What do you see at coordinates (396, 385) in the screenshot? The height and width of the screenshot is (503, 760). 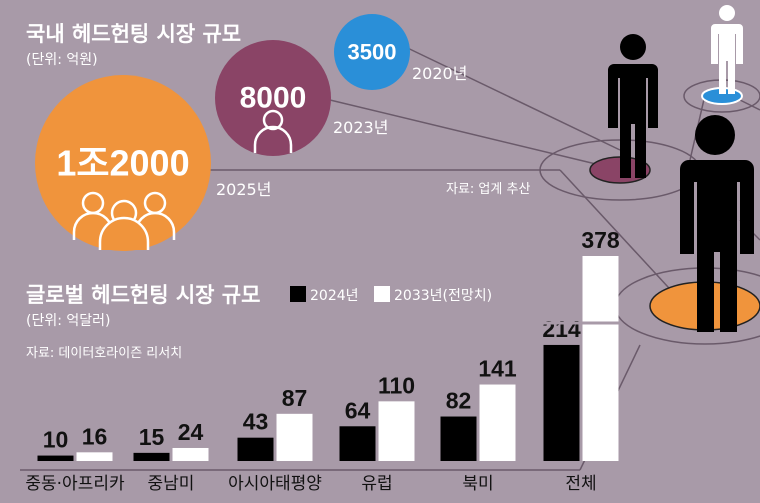 I see `value-label-europe-2033: 110` at bounding box center [396, 385].